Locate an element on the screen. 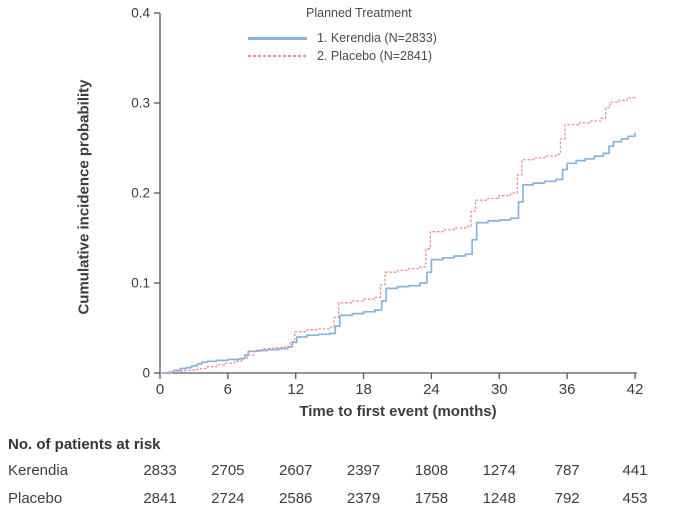 Image resolution: width=680 pixels, height=522 pixels. x-tick-label: 36 is located at coordinates (567, 389).